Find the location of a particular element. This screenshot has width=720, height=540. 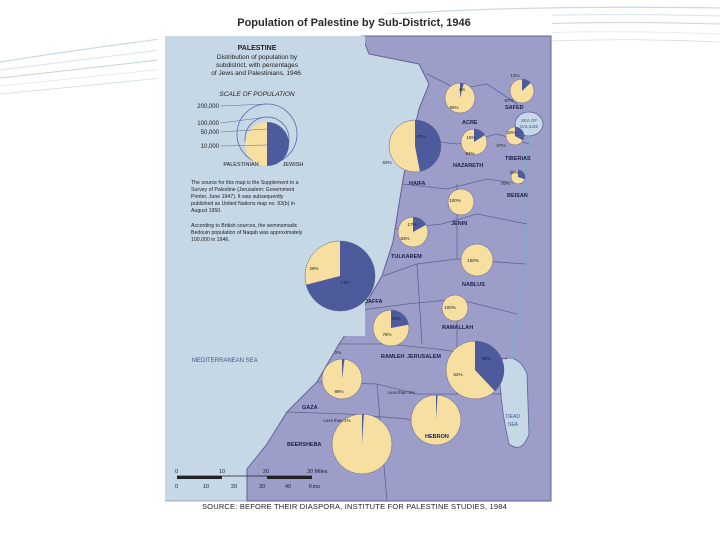

gaza-district-label: GAZA is located at coordinates (310, 408).